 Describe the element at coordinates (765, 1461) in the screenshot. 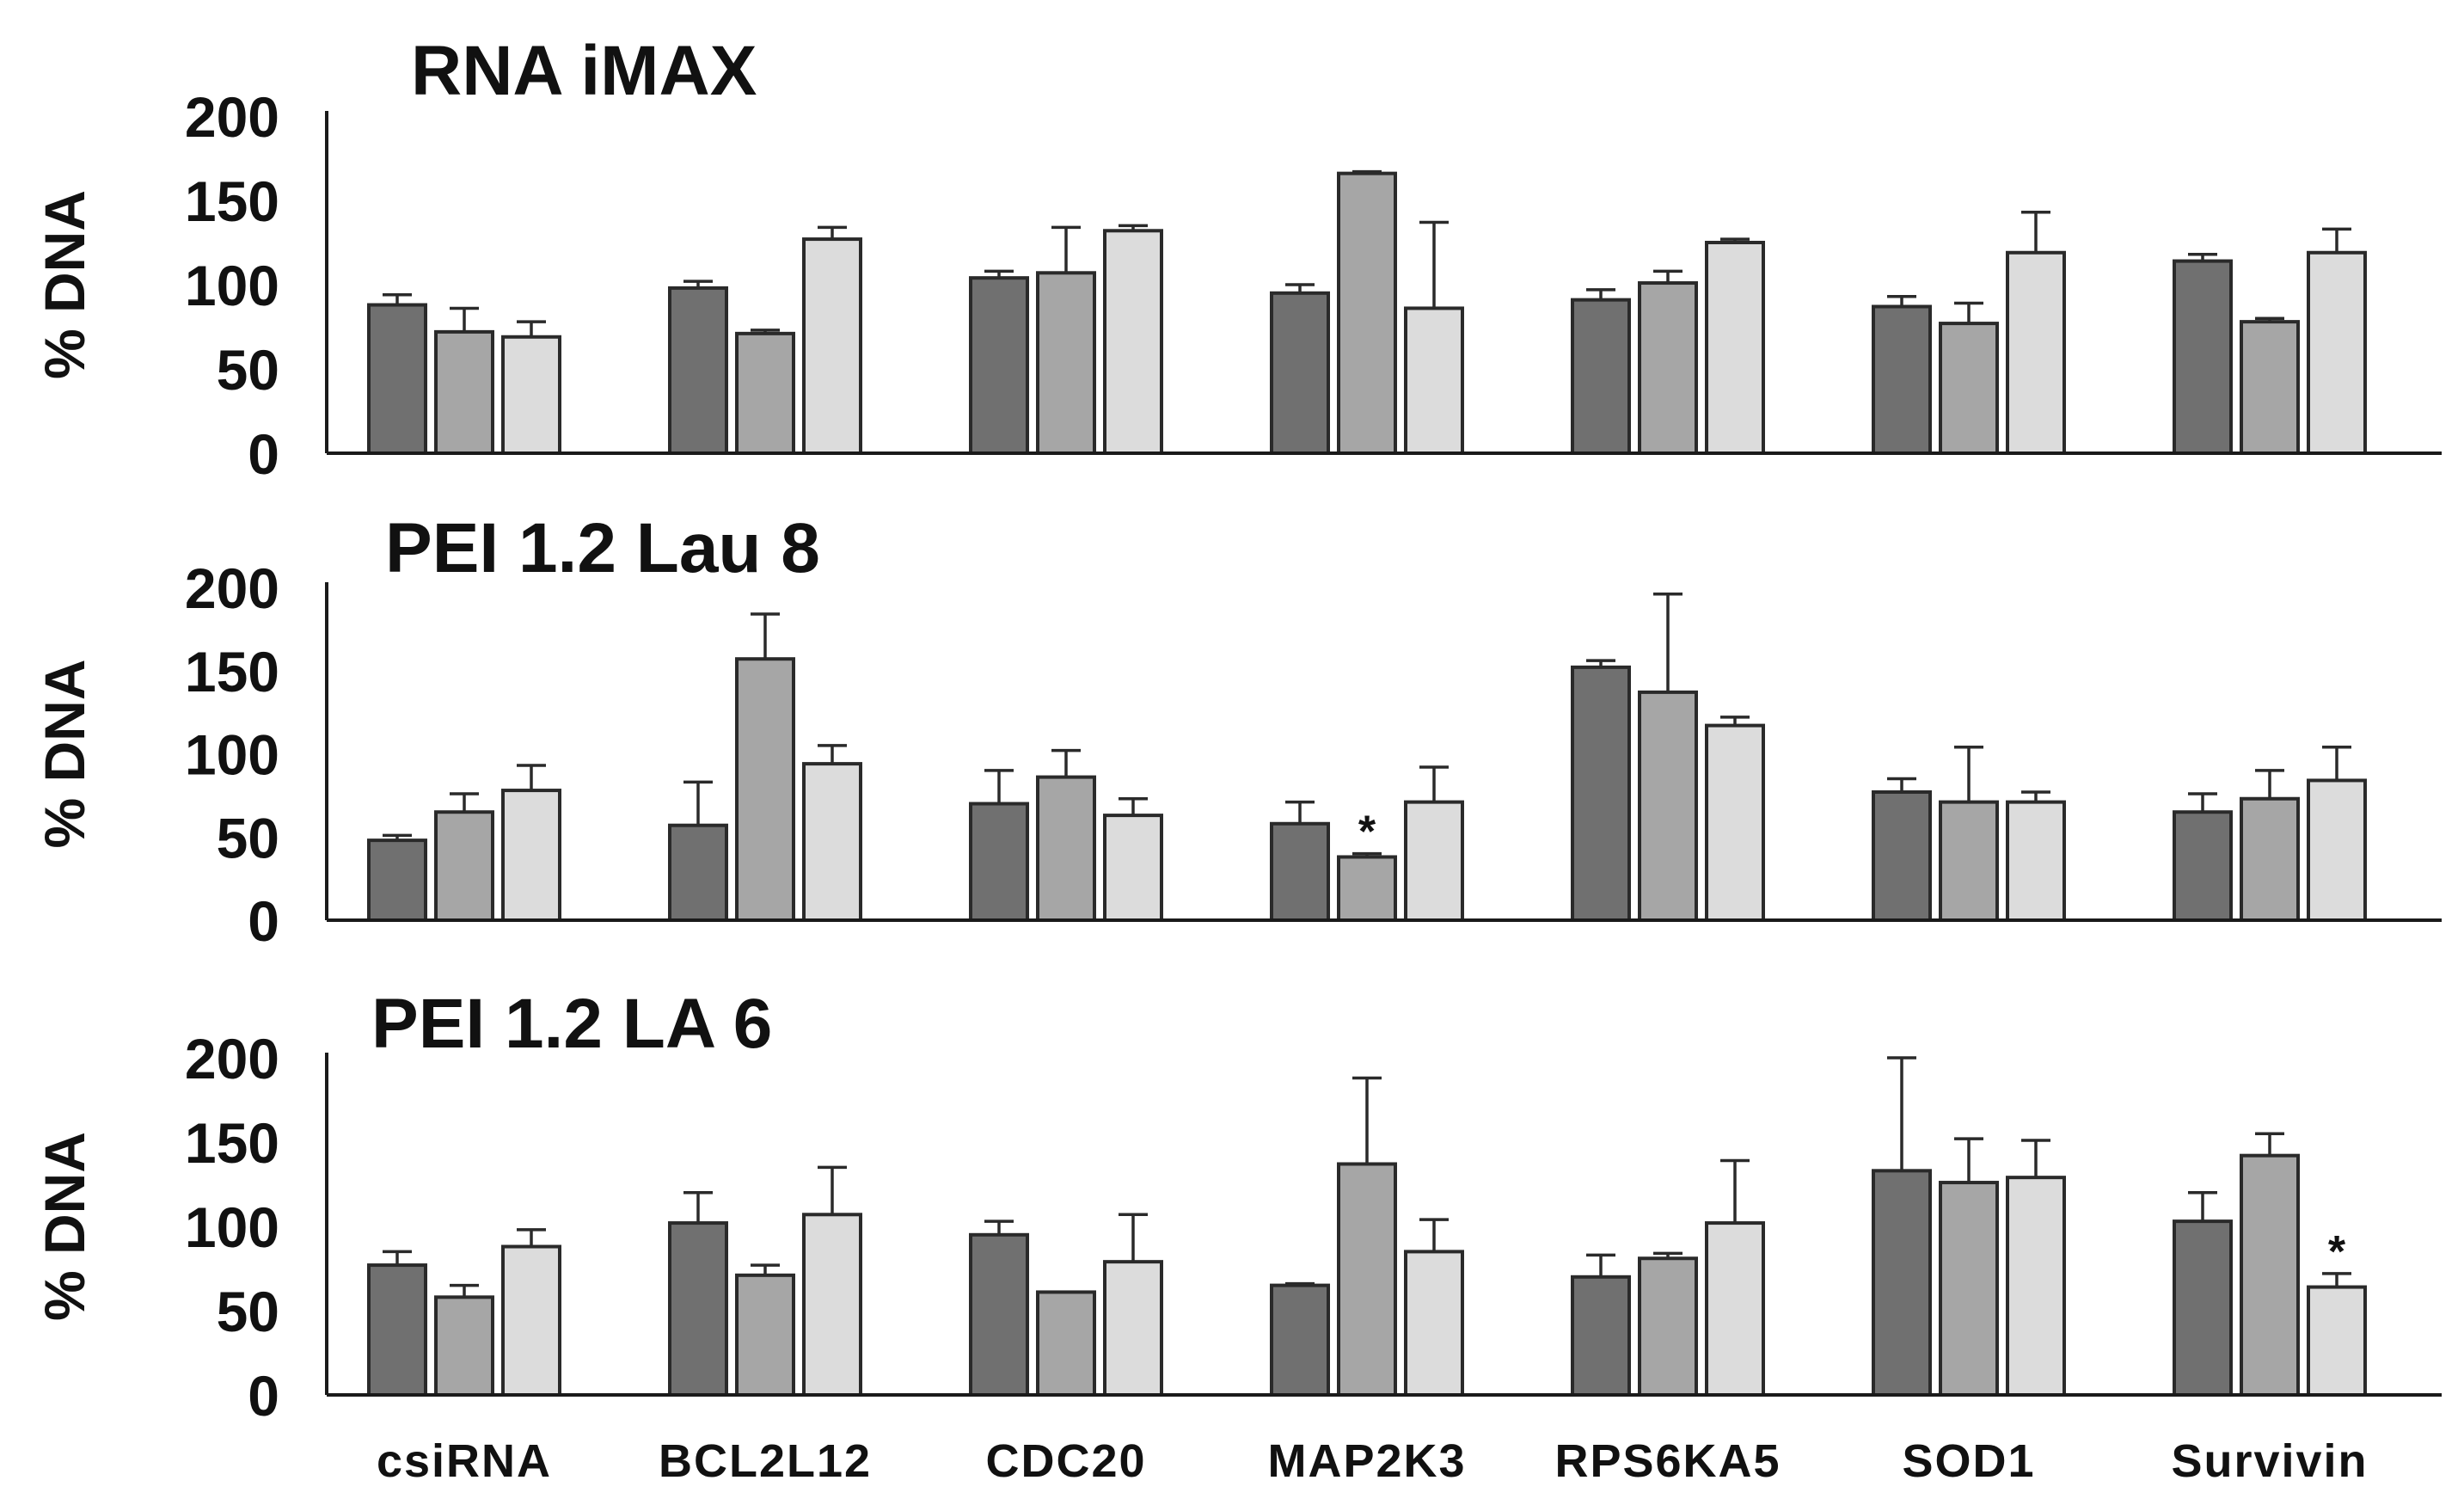

I see `x-category-label: BCL2L12` at that location.